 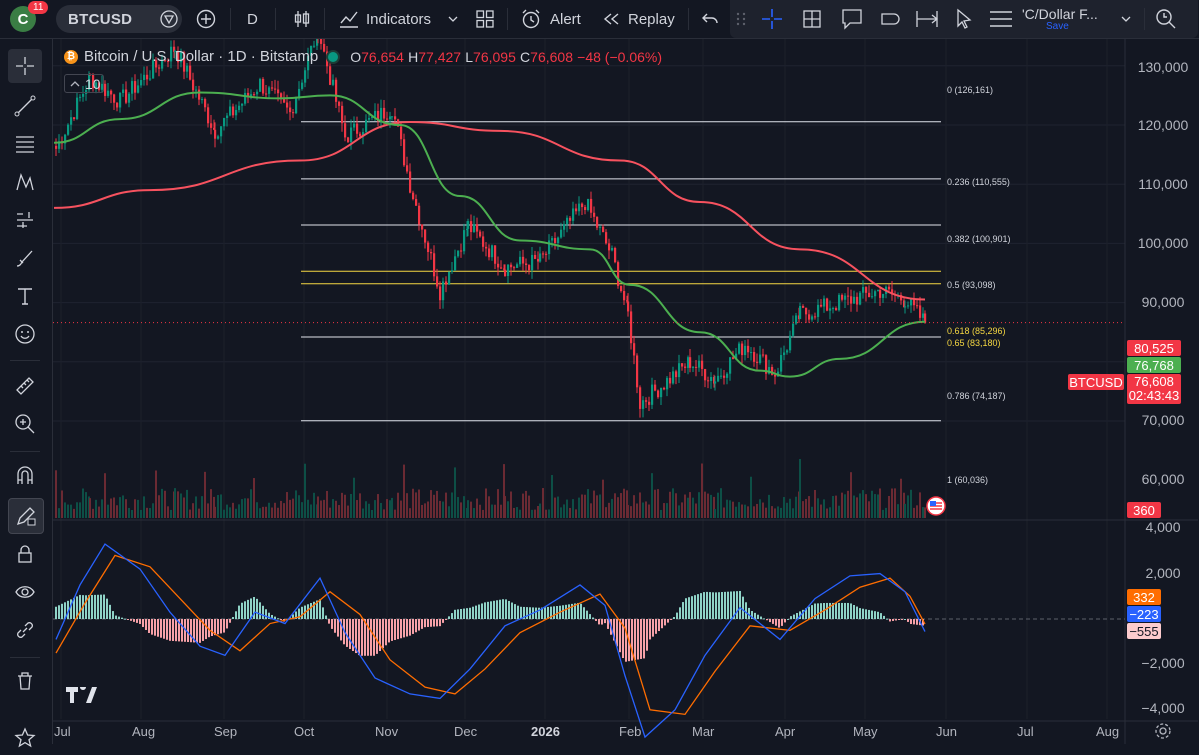 I want to click on indicators-button: Indicators, so click(x=399, y=19).